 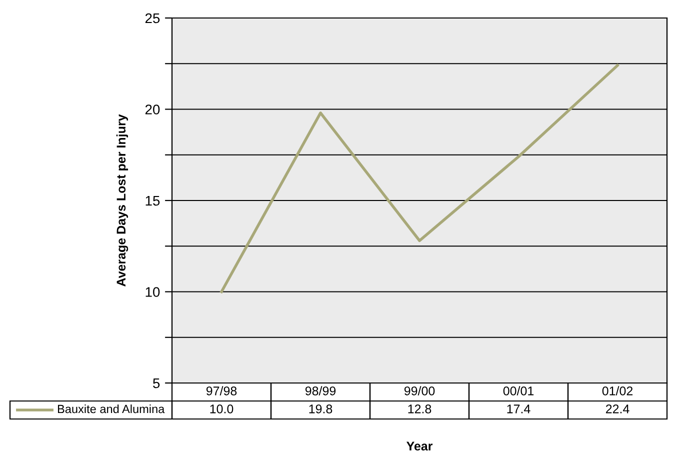 What do you see at coordinates (420, 409) in the screenshot?
I see `text: 12.8` at bounding box center [420, 409].